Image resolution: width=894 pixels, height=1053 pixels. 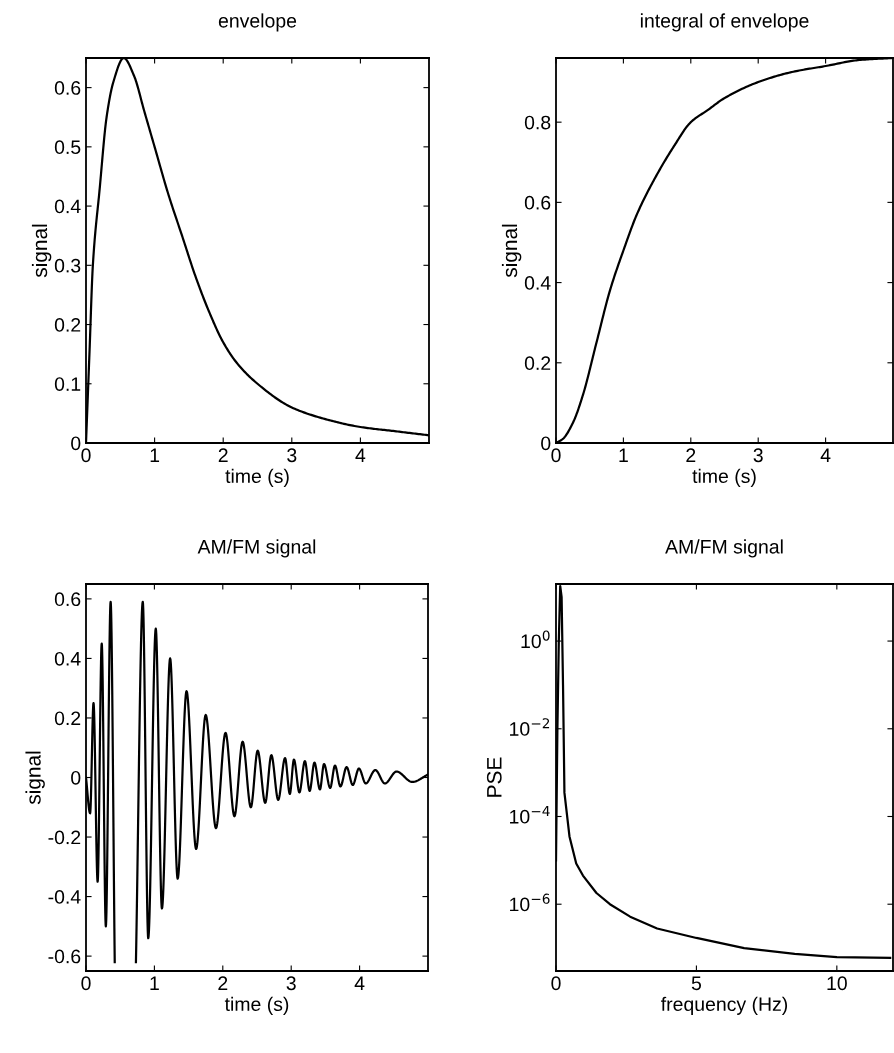 What do you see at coordinates (67, 384) in the screenshot?
I see `y-tick-label: 0.1` at bounding box center [67, 384].